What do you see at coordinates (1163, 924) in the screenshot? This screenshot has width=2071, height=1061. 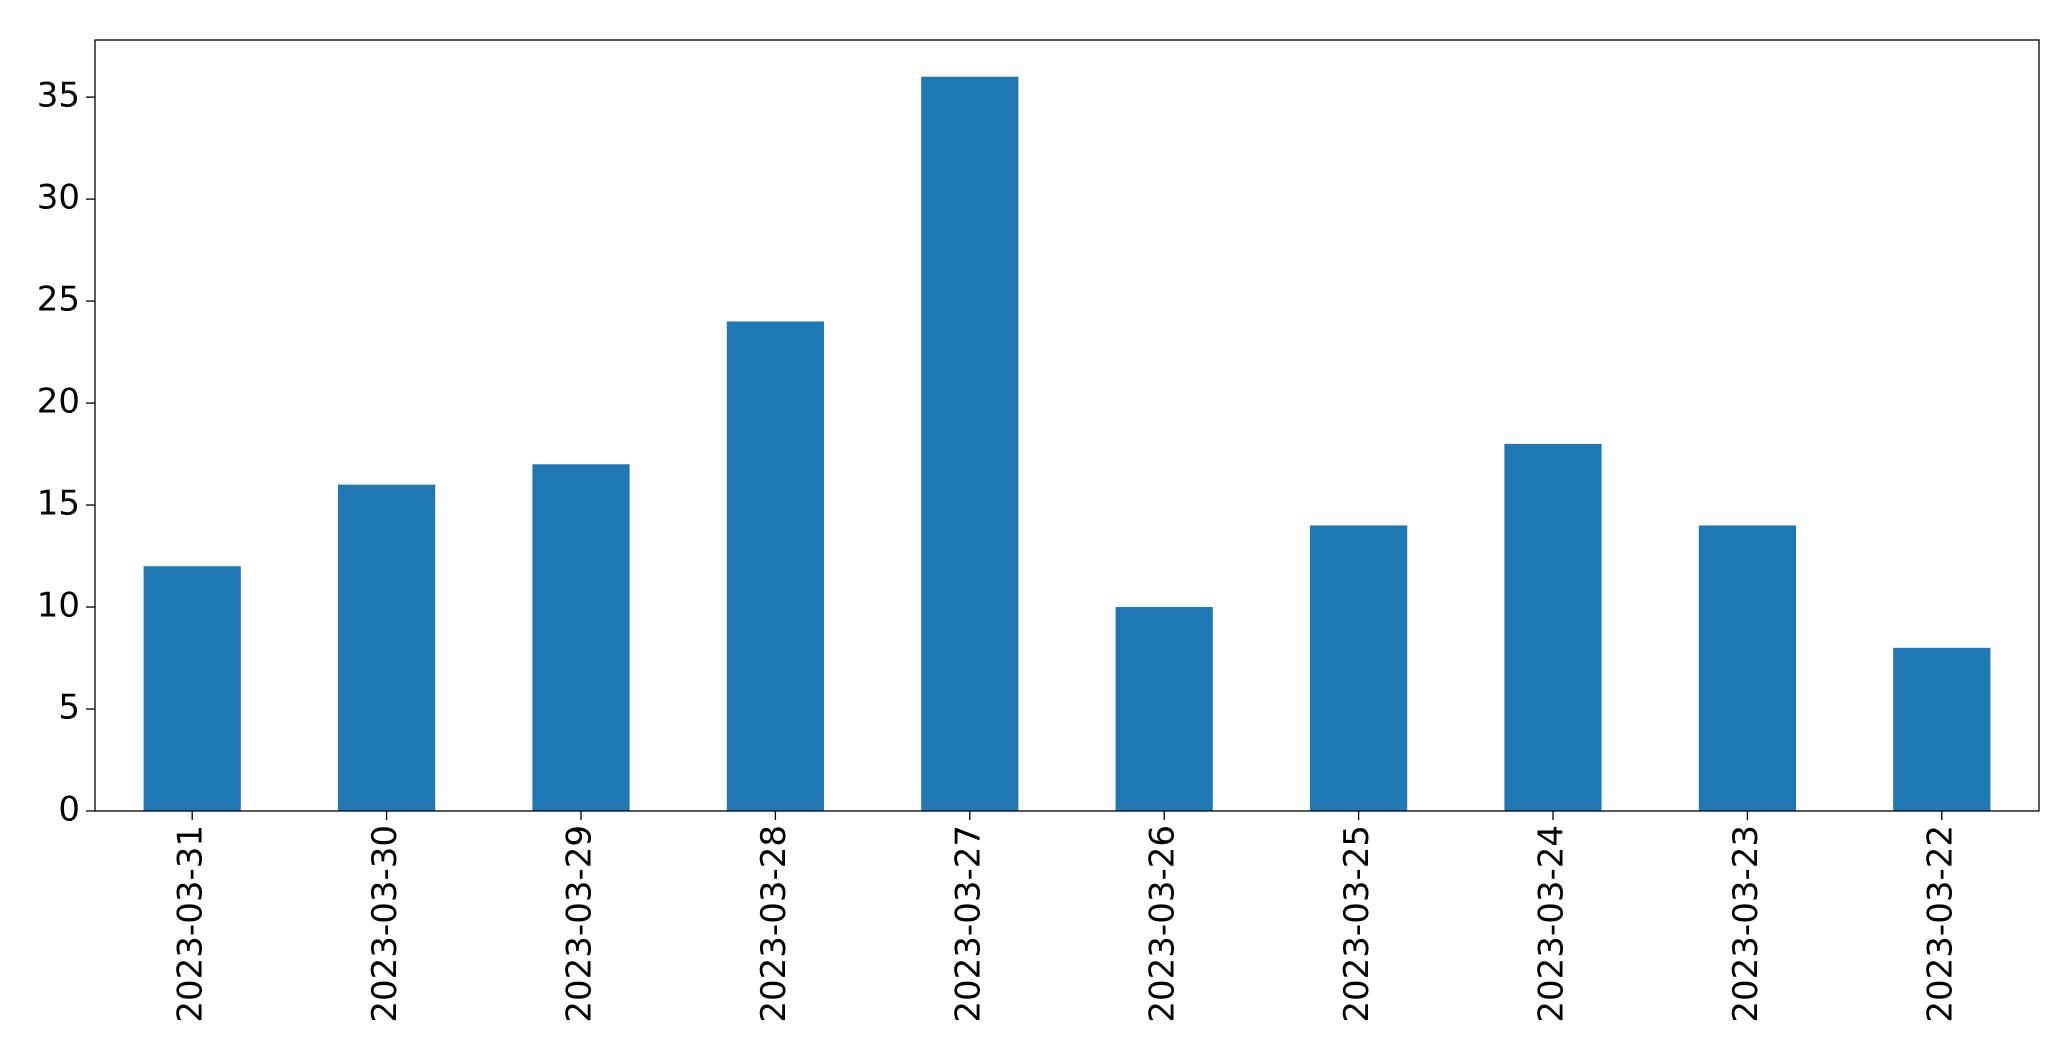 I see `x-tick-label: 2023-03-26` at bounding box center [1163, 924].